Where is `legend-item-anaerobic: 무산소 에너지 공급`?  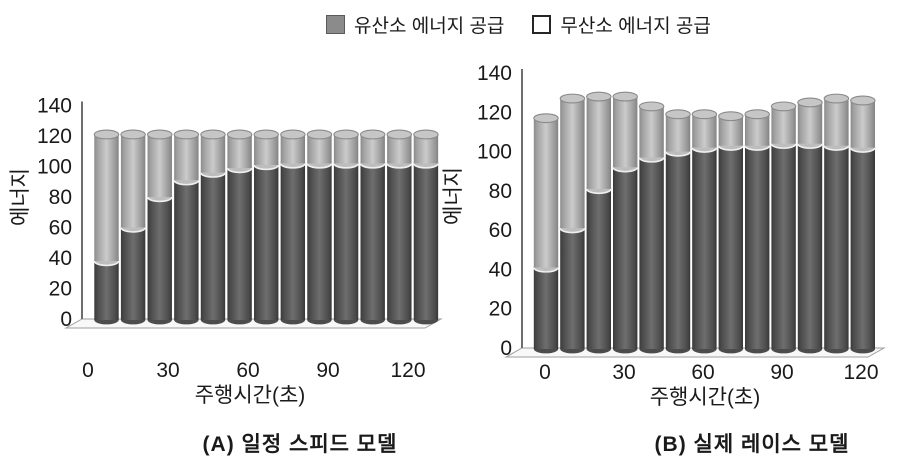
legend-item-anaerobic: 무산소 에너지 공급 is located at coordinates (621, 24).